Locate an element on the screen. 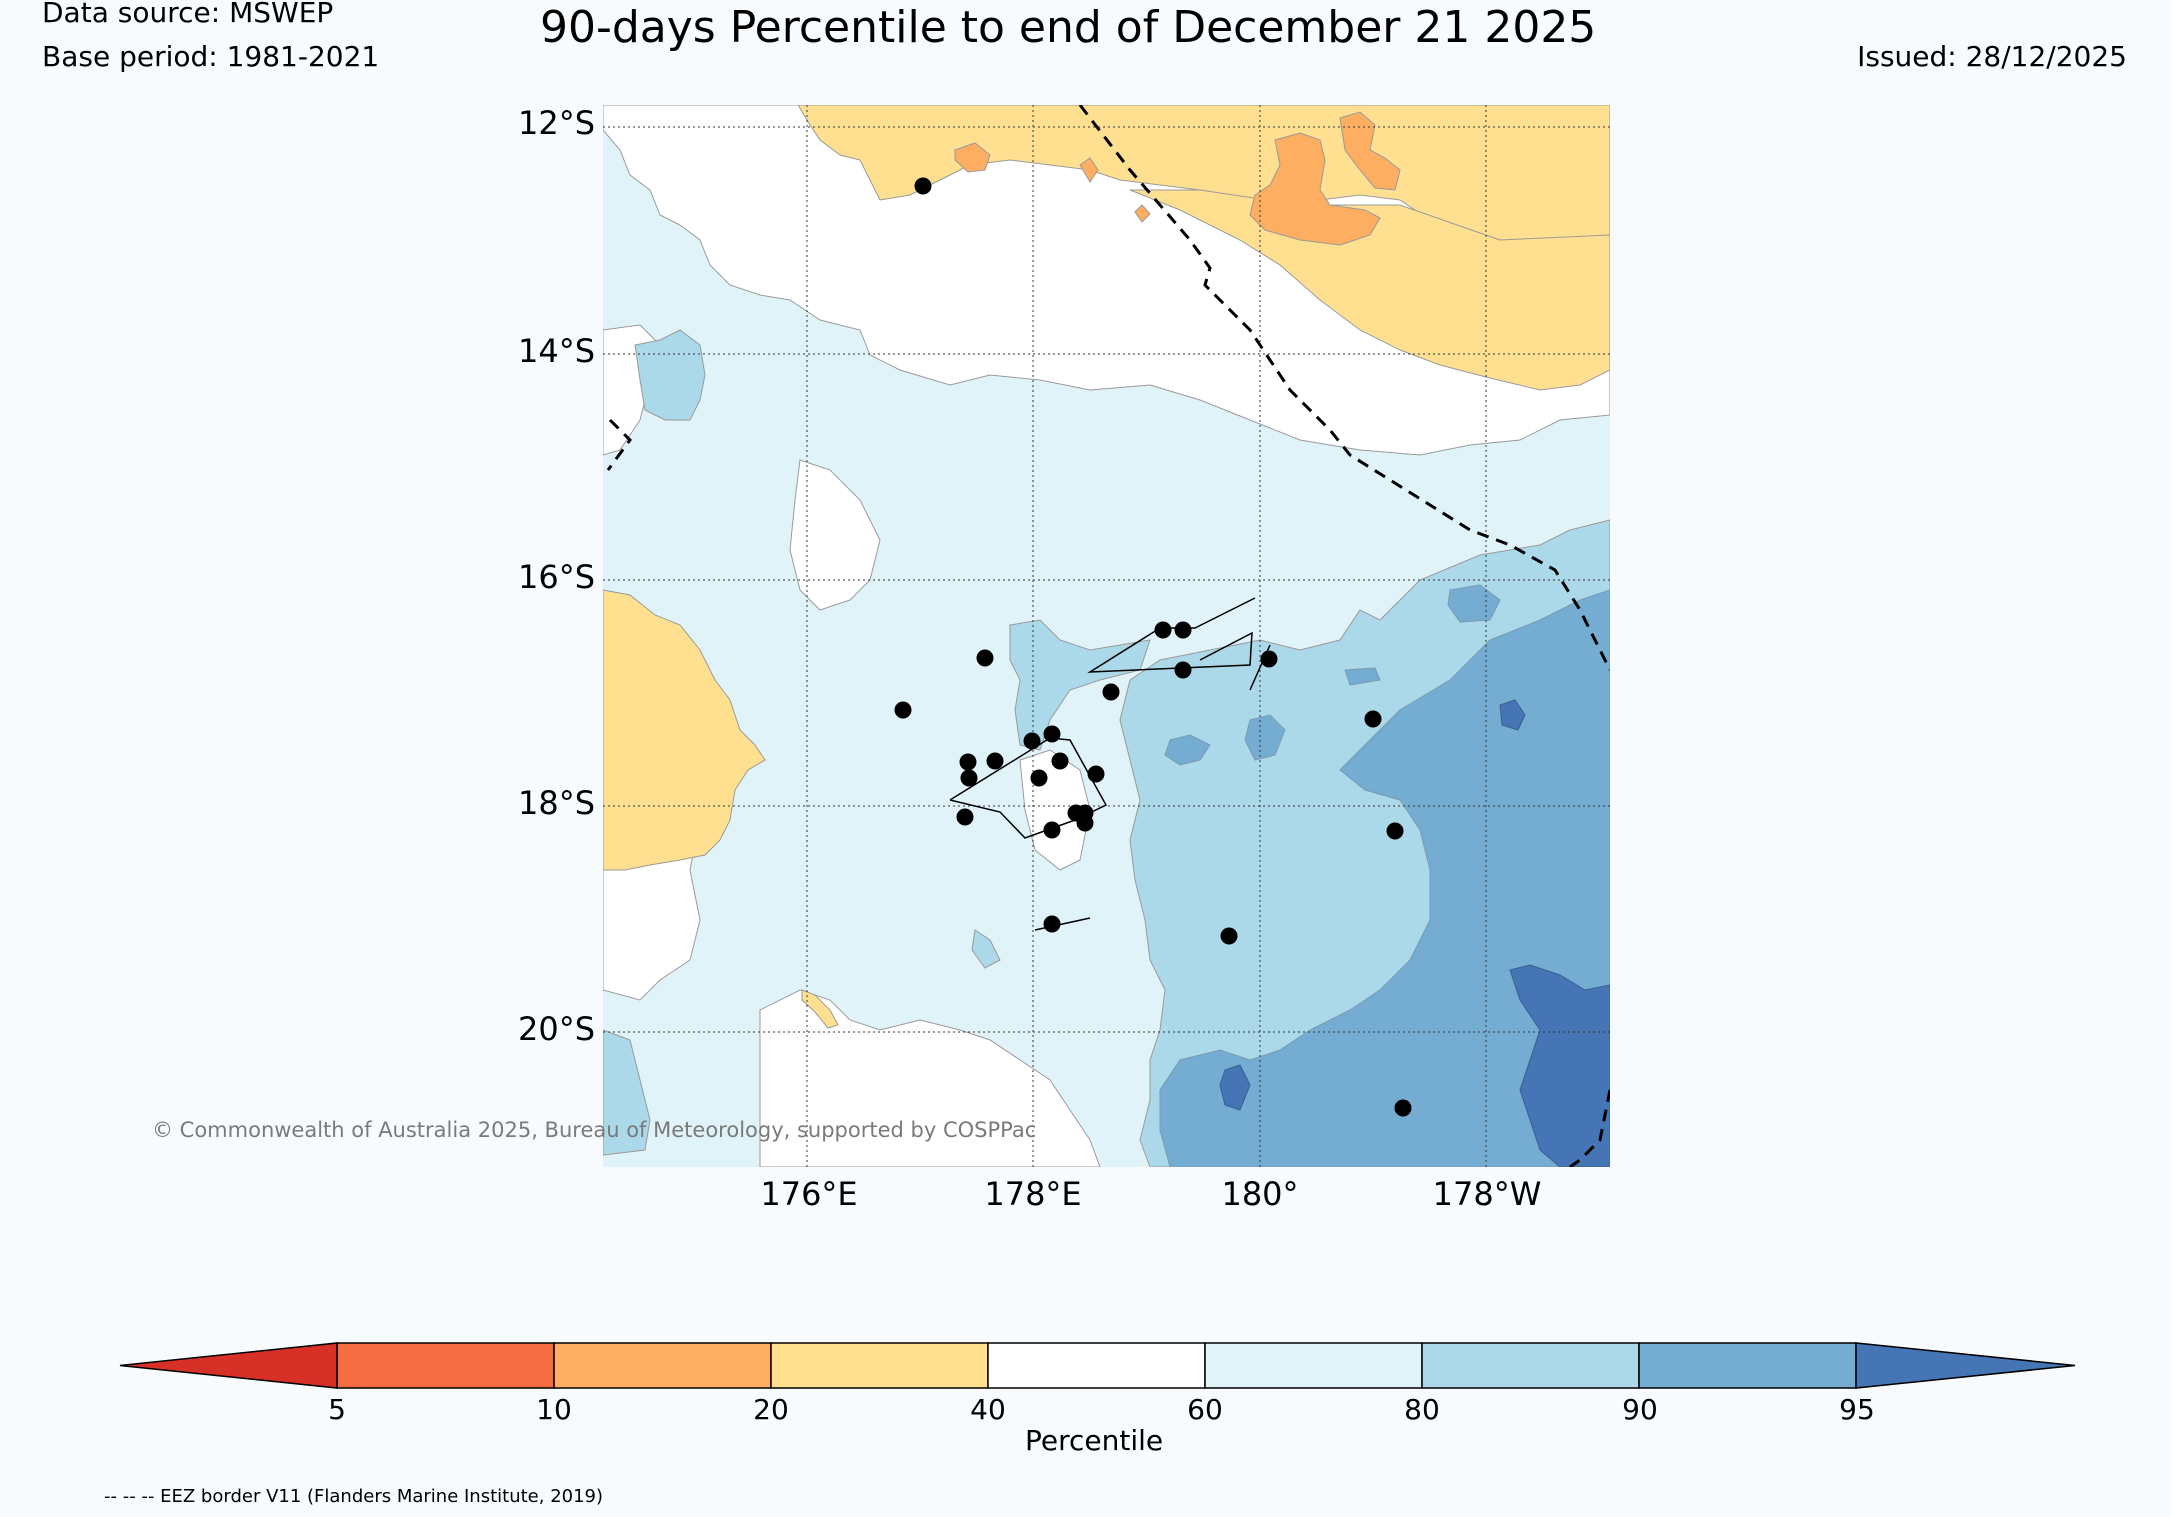 Image resolution: width=2171 pixels, height=1517 pixels. colorbar-tick: 10 is located at coordinates (554, 1409).